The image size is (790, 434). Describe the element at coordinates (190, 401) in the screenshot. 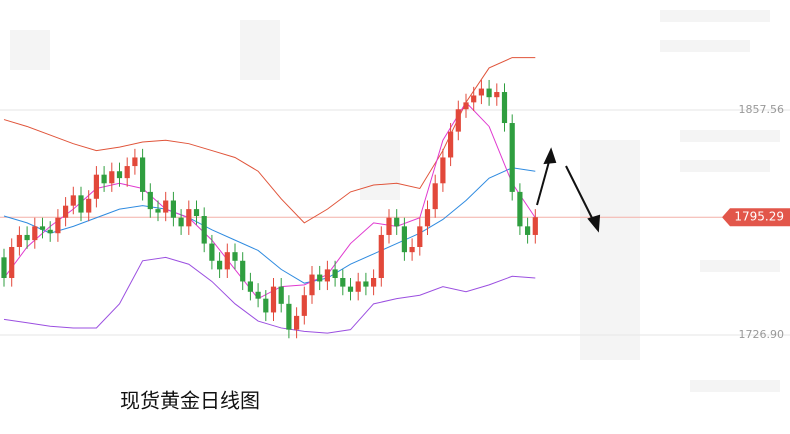

I see `chart-title: 现货黄金日线图` at that location.